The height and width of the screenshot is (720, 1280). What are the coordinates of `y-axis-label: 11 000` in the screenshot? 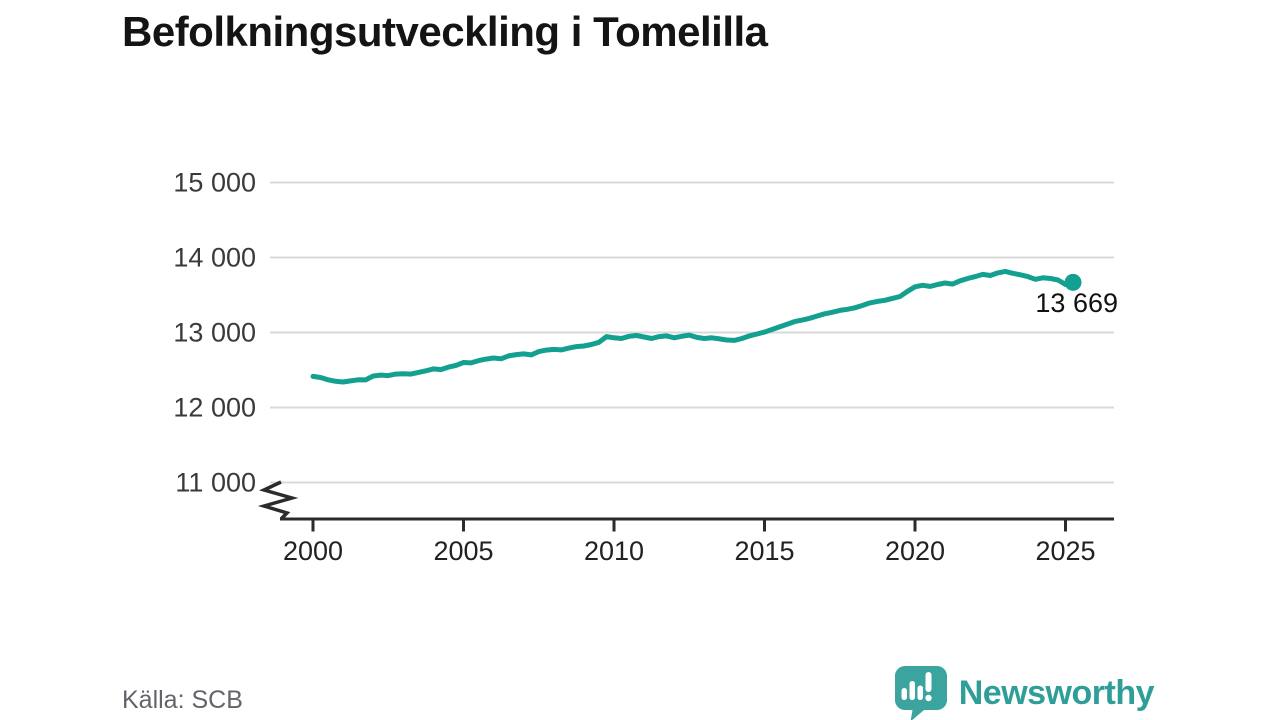 It's located at (215, 483).